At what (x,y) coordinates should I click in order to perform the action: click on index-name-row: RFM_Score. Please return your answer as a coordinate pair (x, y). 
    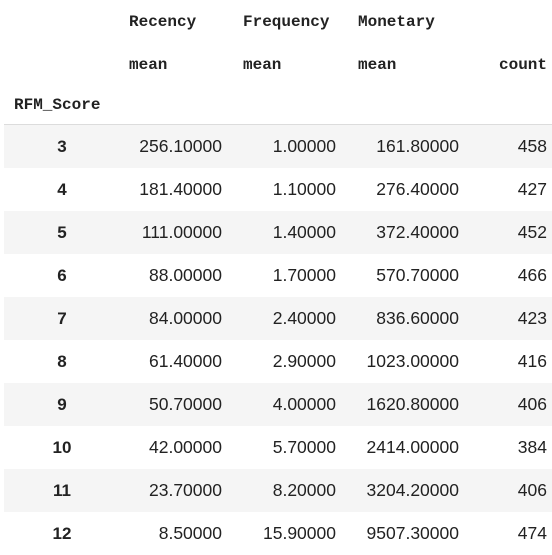
    Looking at the image, I should click on (278, 105).